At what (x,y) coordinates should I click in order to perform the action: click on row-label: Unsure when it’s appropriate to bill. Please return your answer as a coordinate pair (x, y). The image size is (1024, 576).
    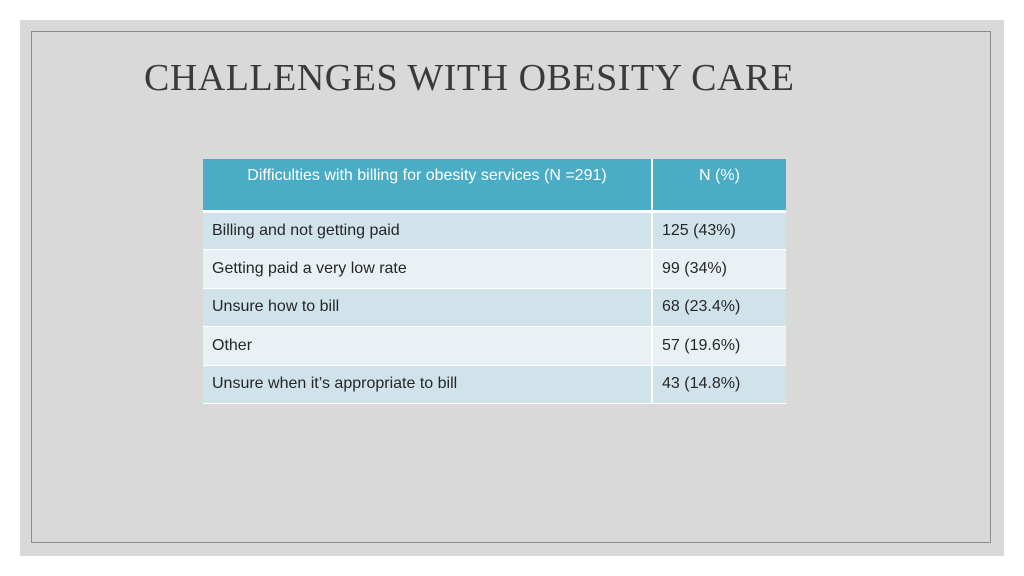
    Looking at the image, I should click on (428, 384).